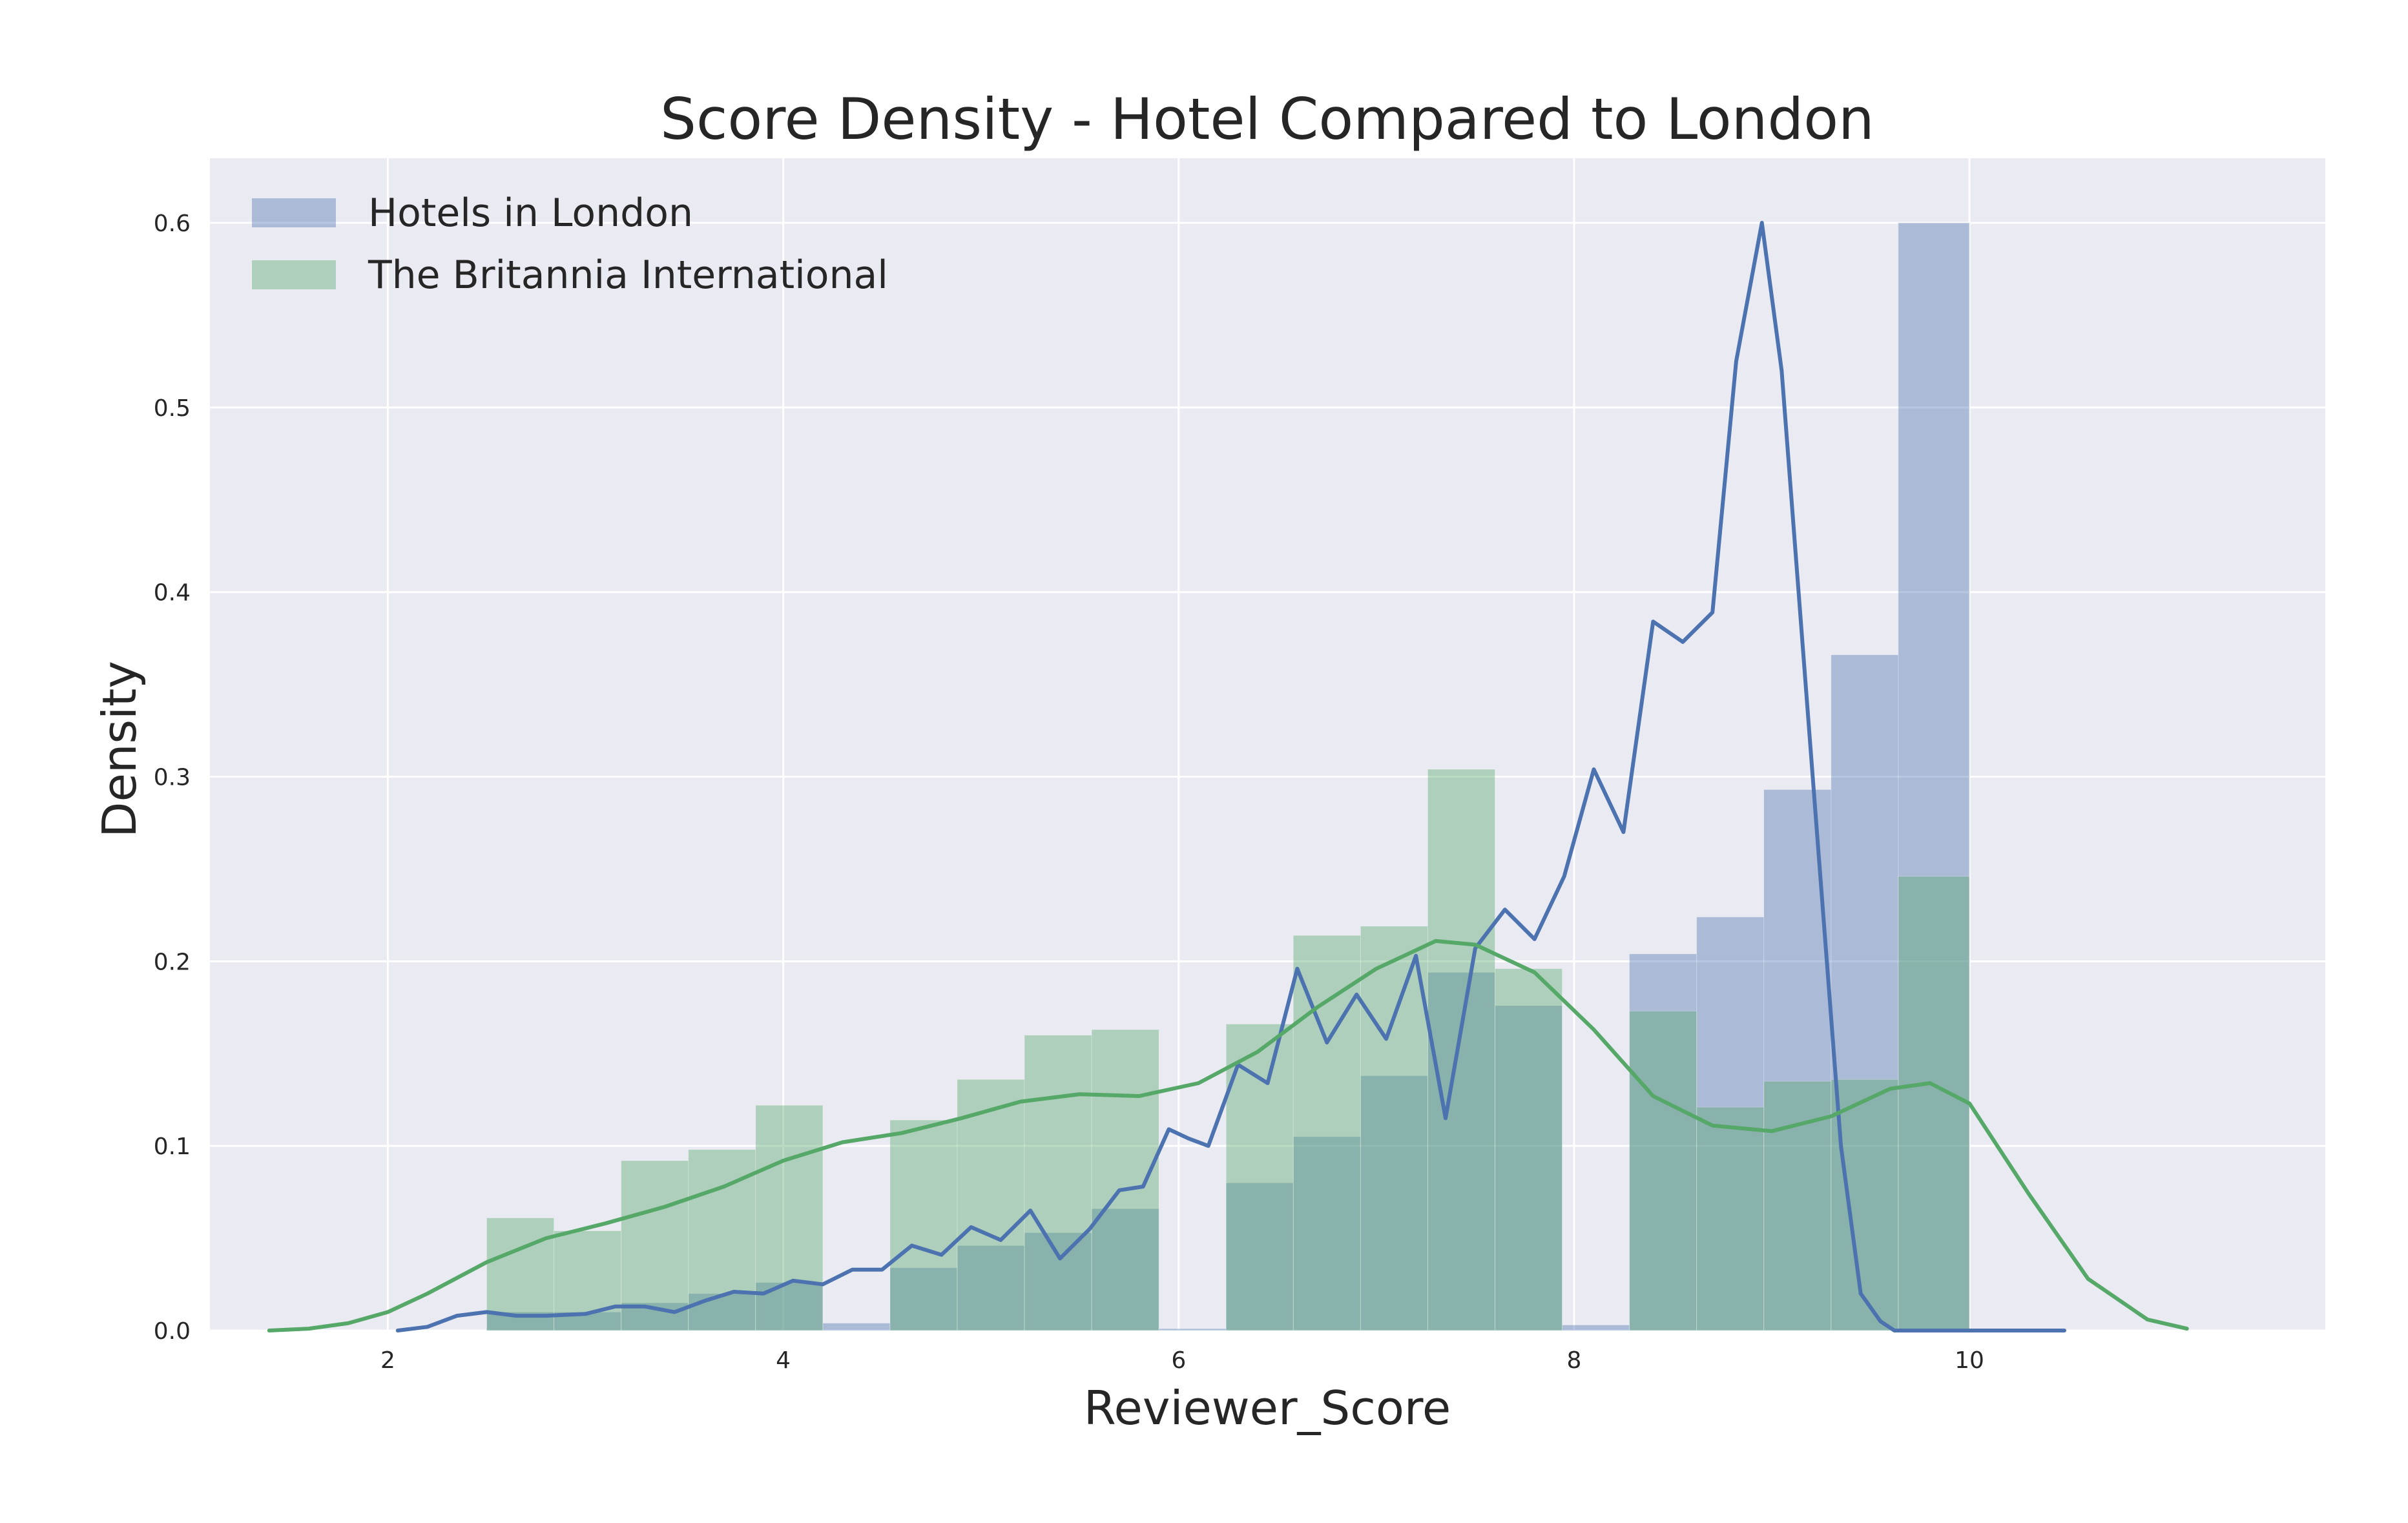 This screenshot has height=1523, width=2408. Describe the element at coordinates (1178, 1360) in the screenshot. I see `x-tick-label: 6` at that location.